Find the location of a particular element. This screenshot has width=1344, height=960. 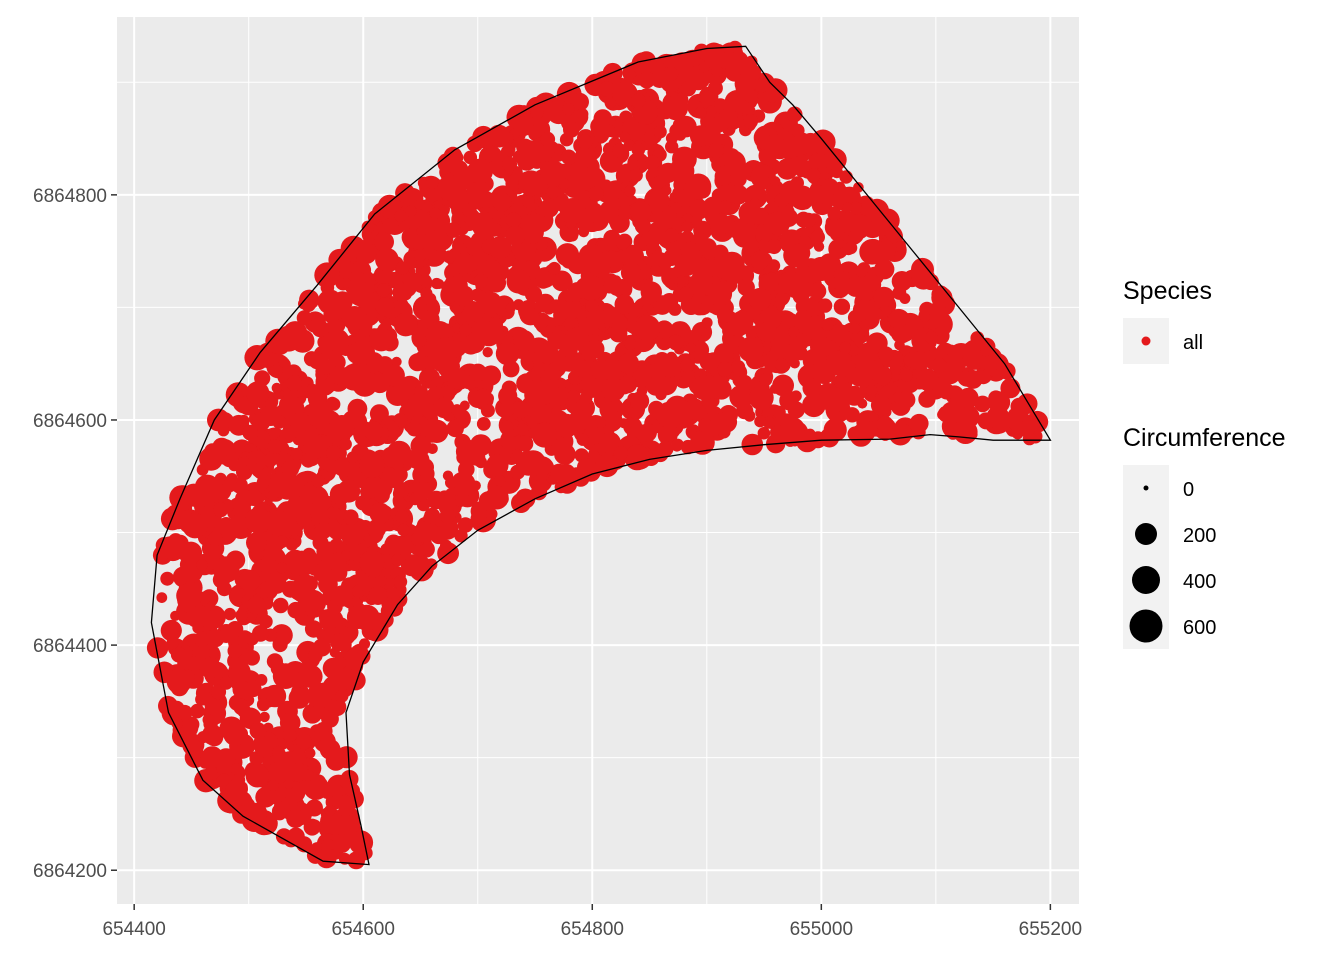

x-axis: 654400 654600 654800 655000 655200 is located at coordinates (592, 922).